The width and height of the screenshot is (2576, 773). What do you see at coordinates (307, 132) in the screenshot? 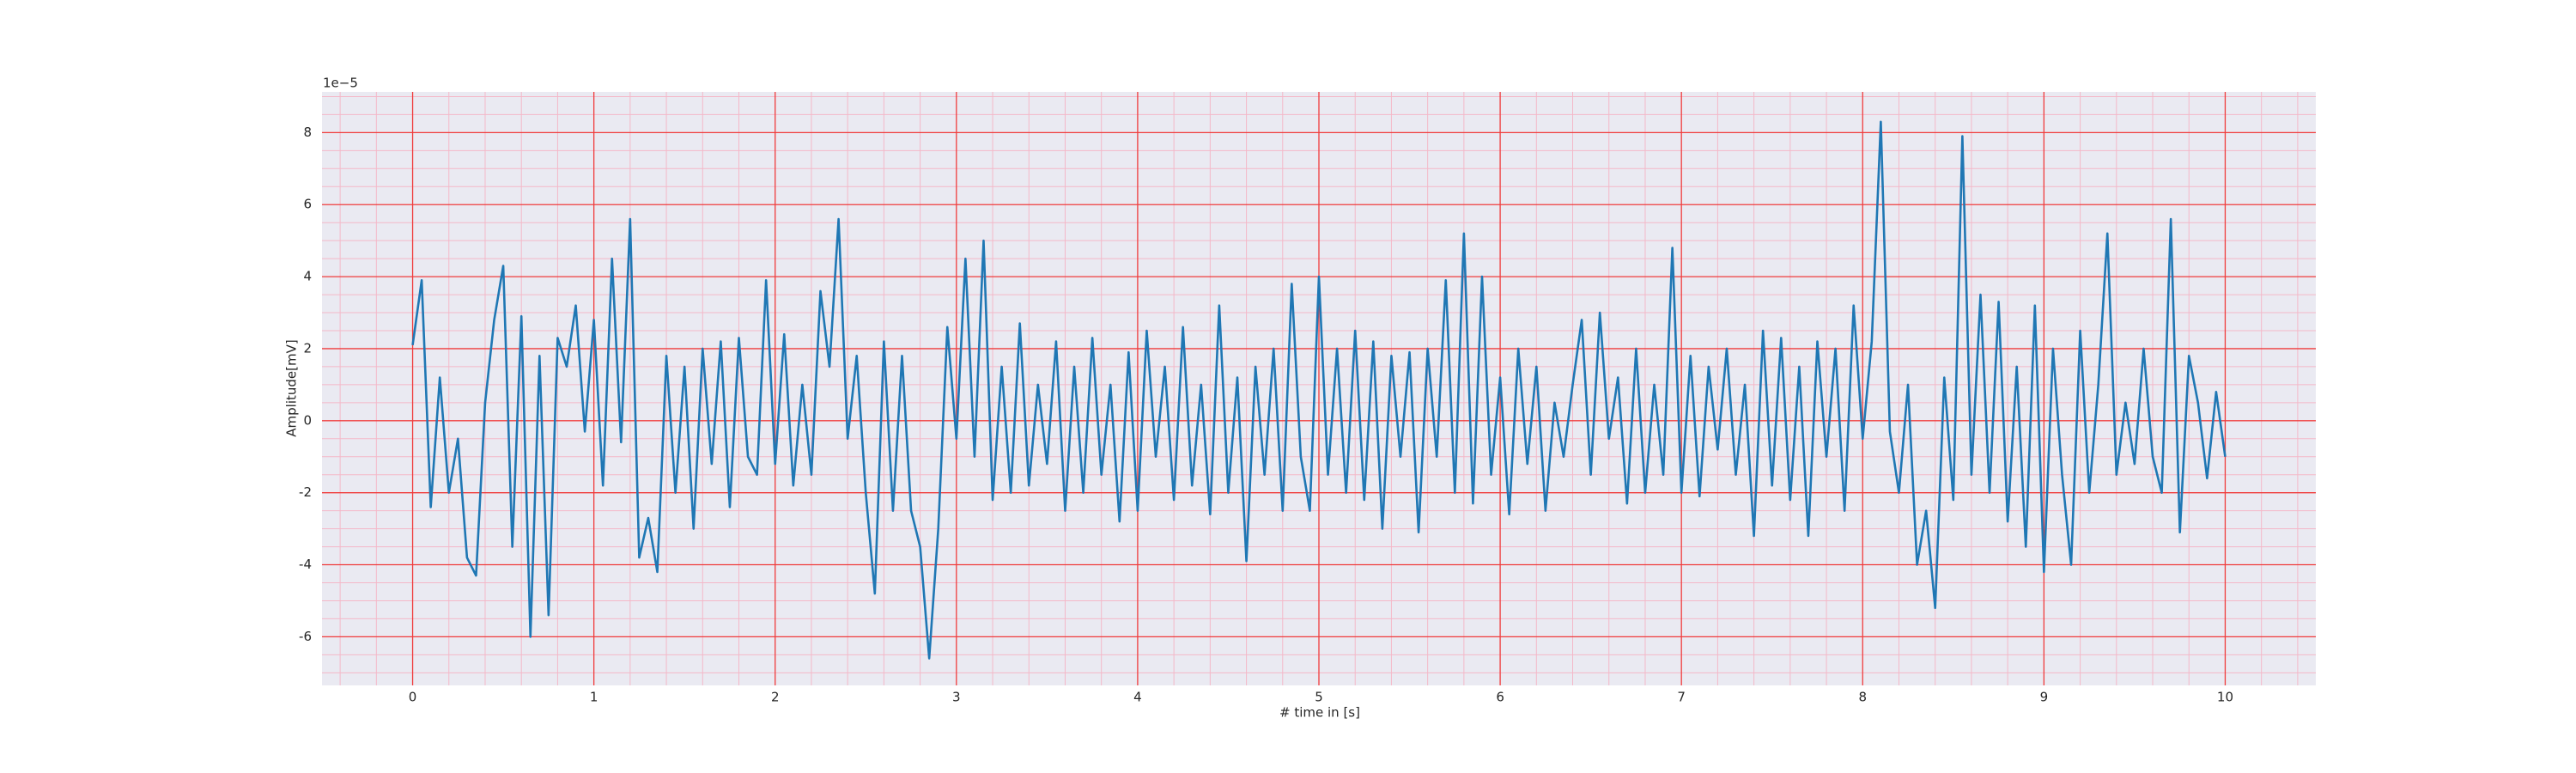
I see `y-tick-label: 8` at bounding box center [307, 132].